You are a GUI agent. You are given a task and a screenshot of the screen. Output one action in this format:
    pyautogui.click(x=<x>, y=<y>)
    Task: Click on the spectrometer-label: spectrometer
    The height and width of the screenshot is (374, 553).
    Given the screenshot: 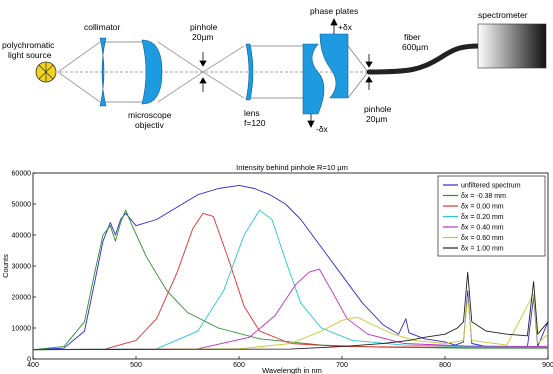 What is the action you would take?
    pyautogui.click(x=503, y=15)
    